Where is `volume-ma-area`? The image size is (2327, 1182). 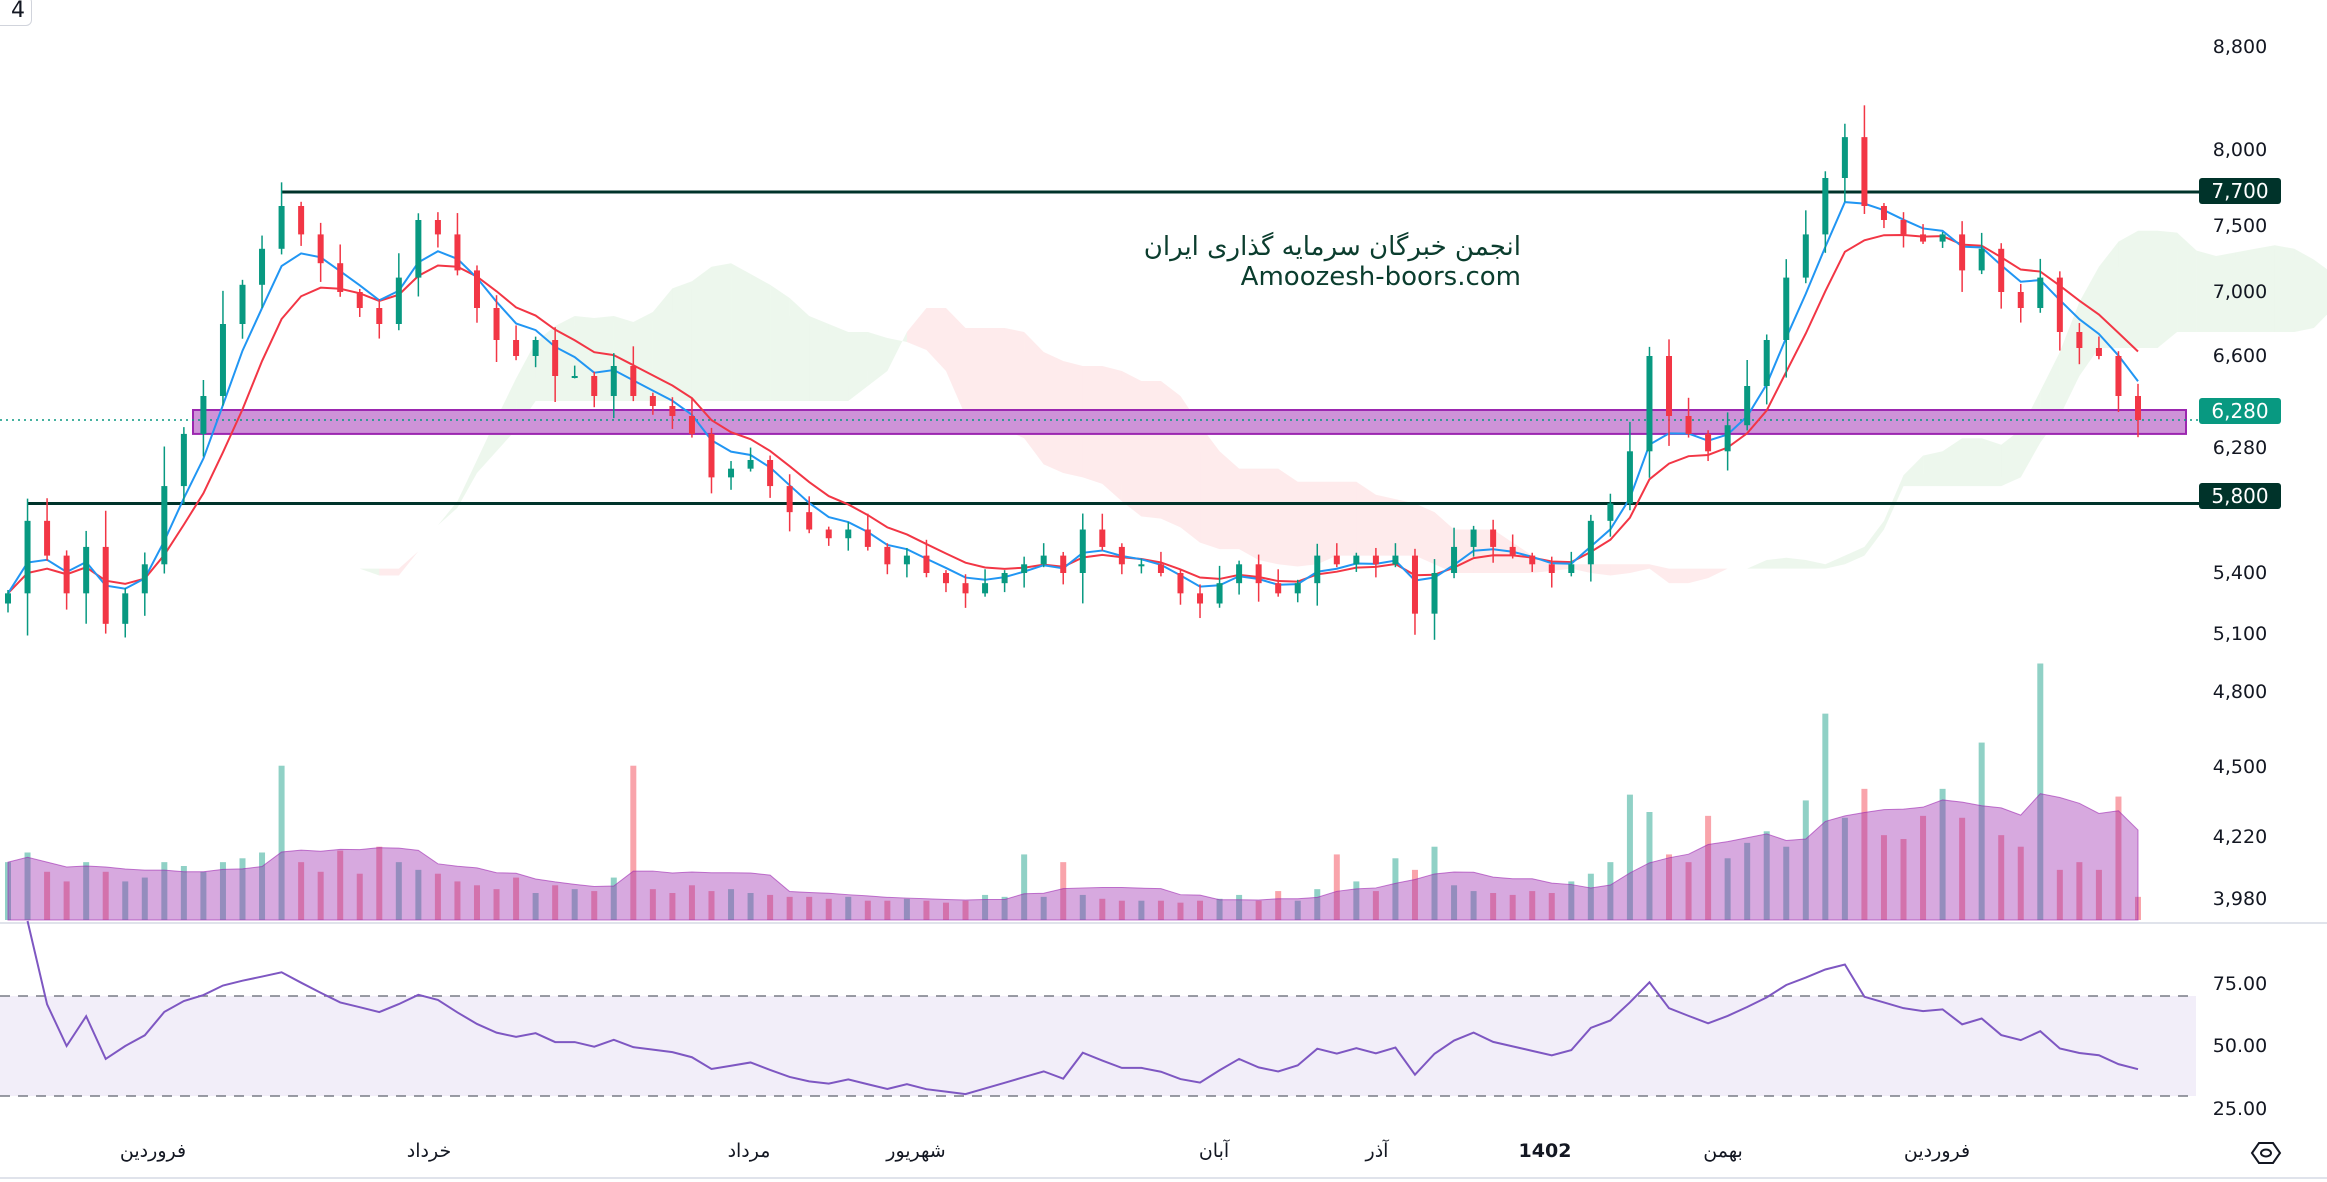
volume-ma-area is located at coordinates (1073, 857).